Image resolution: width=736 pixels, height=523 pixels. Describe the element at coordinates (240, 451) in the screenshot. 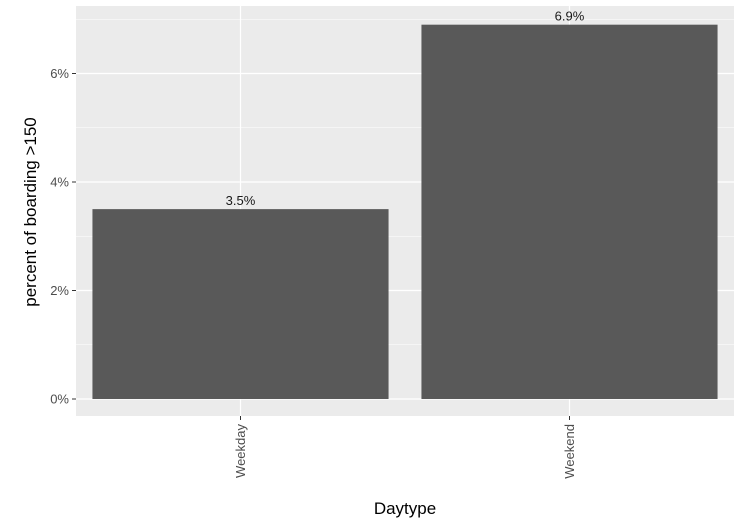

I see `x-tick-label: Weekday` at that location.